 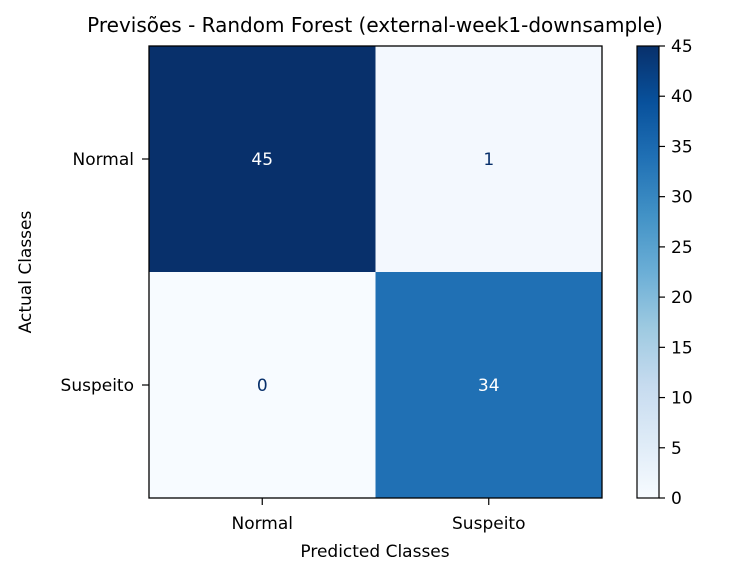 I want to click on heatmap-cell-labels: 45 1 0 34, so click(x=375, y=273).